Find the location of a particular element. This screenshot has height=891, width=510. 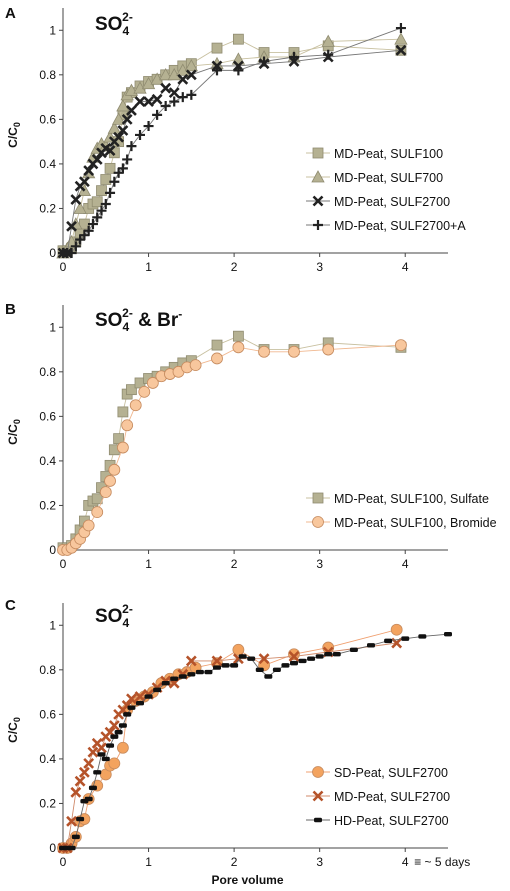

y-tick-label: 1 is located at coordinates (52, 30).